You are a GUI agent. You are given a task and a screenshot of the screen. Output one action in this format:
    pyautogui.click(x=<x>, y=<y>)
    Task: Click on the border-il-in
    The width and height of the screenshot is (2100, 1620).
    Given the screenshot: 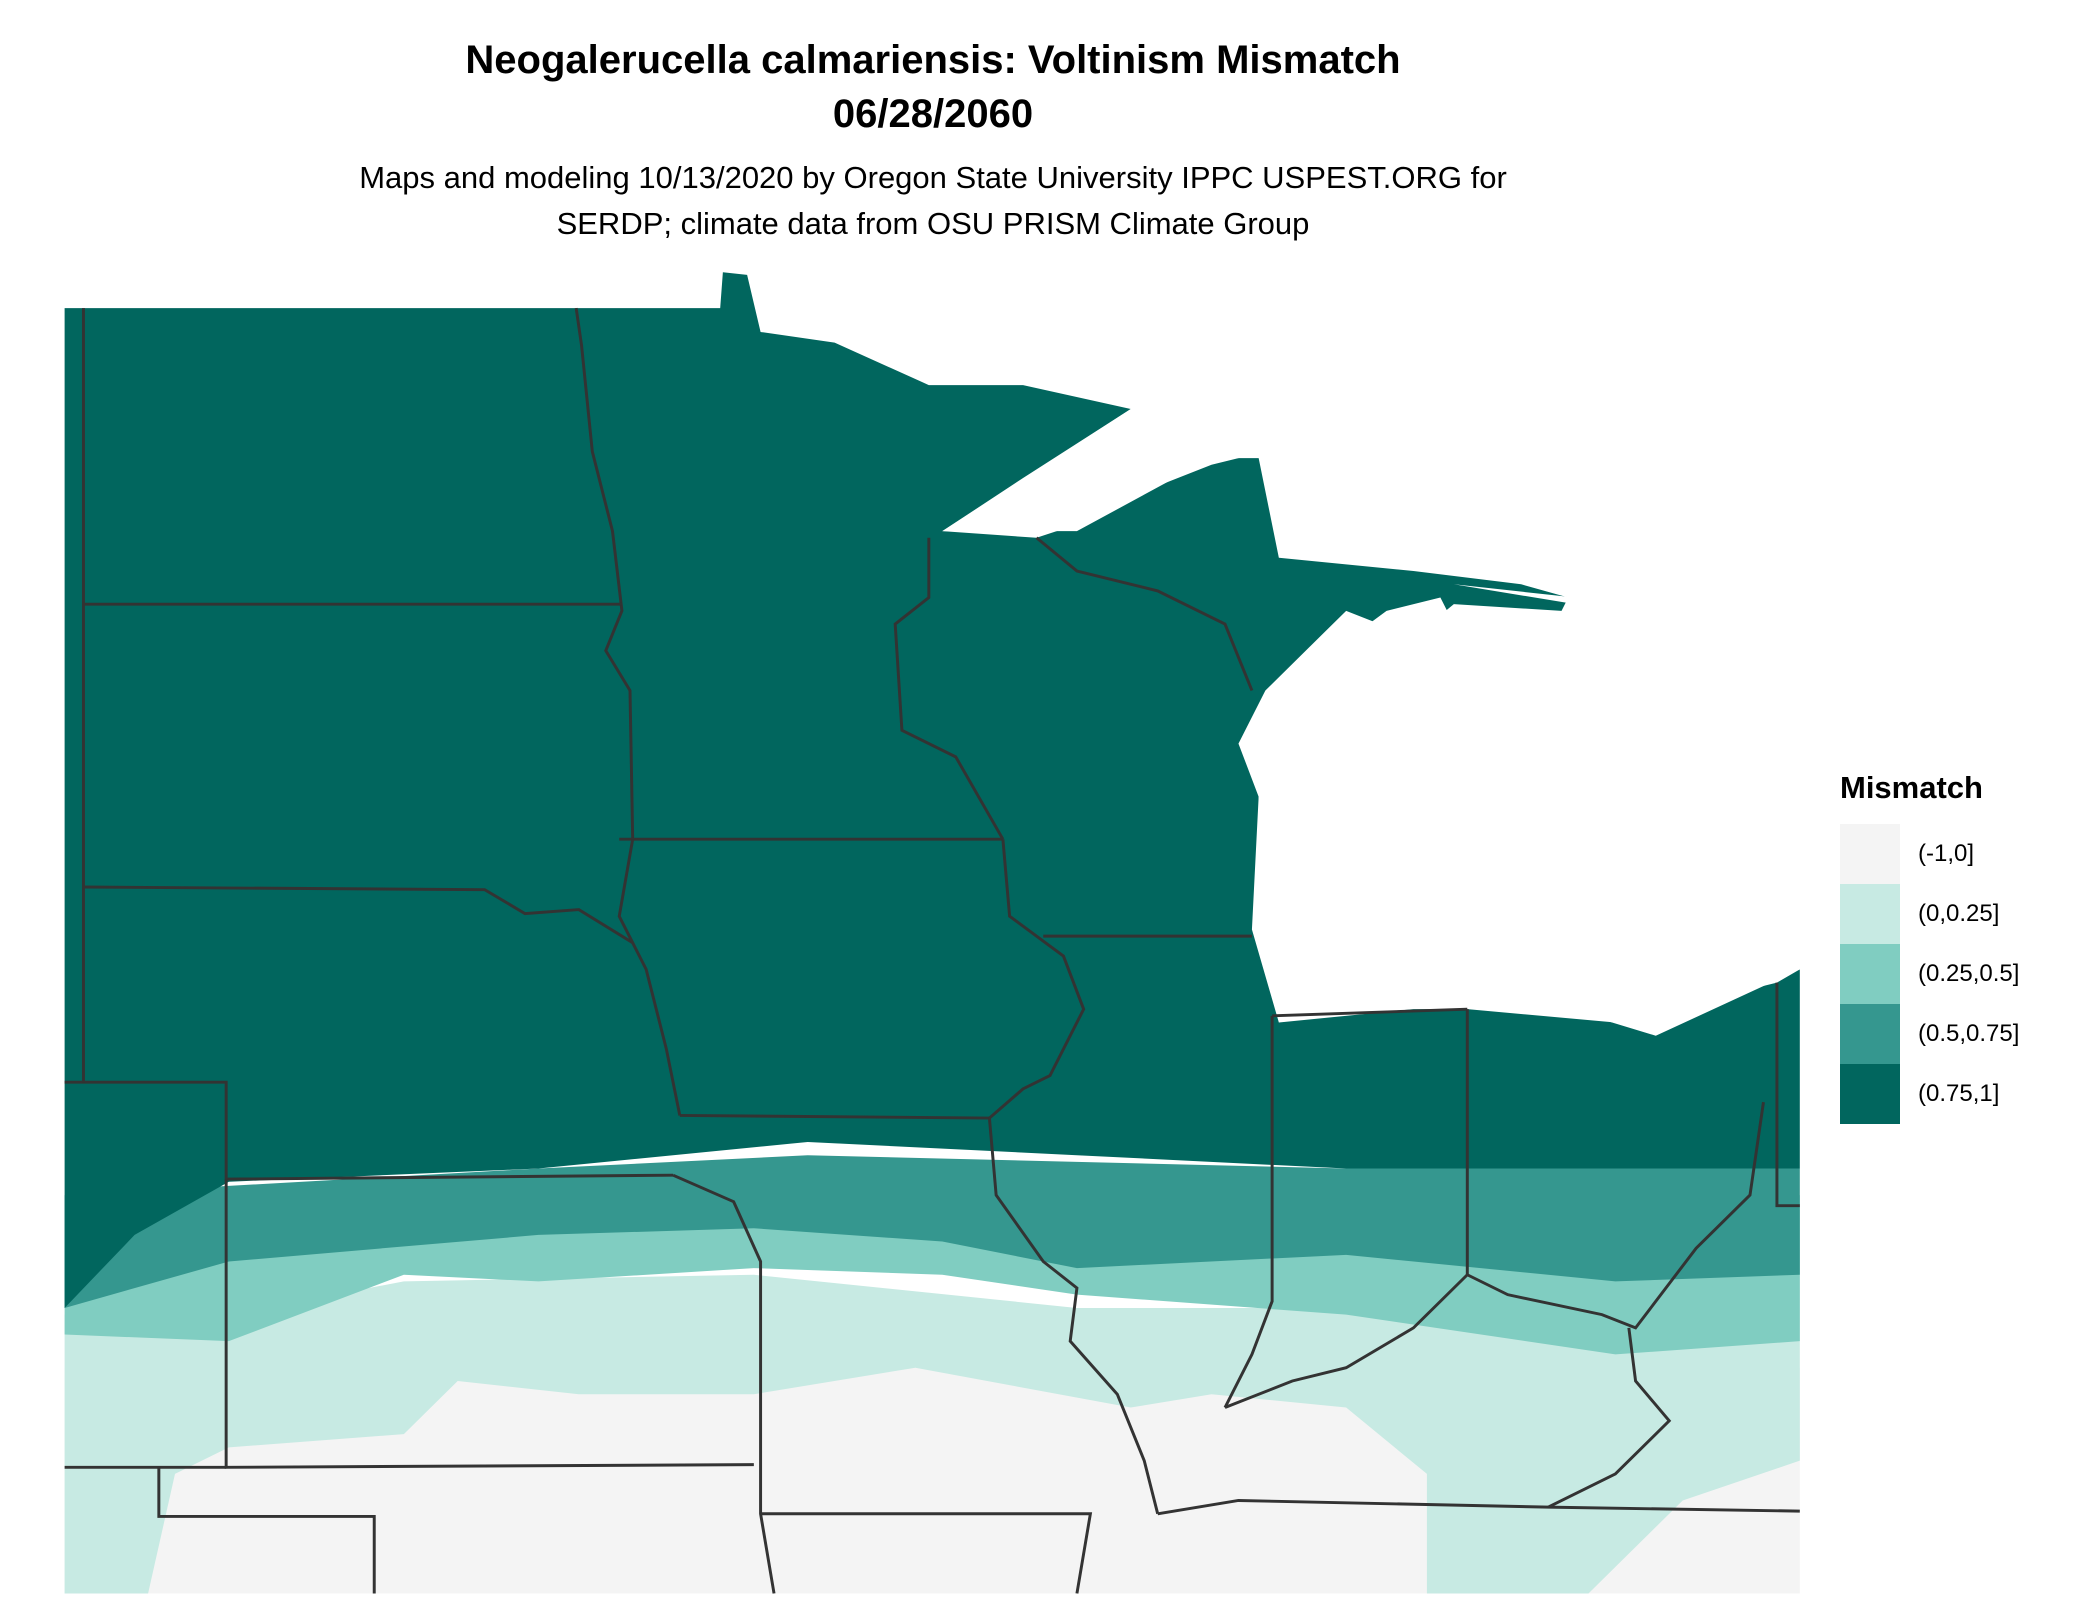 What is the action you would take?
    pyautogui.click(x=1248, y=1212)
    